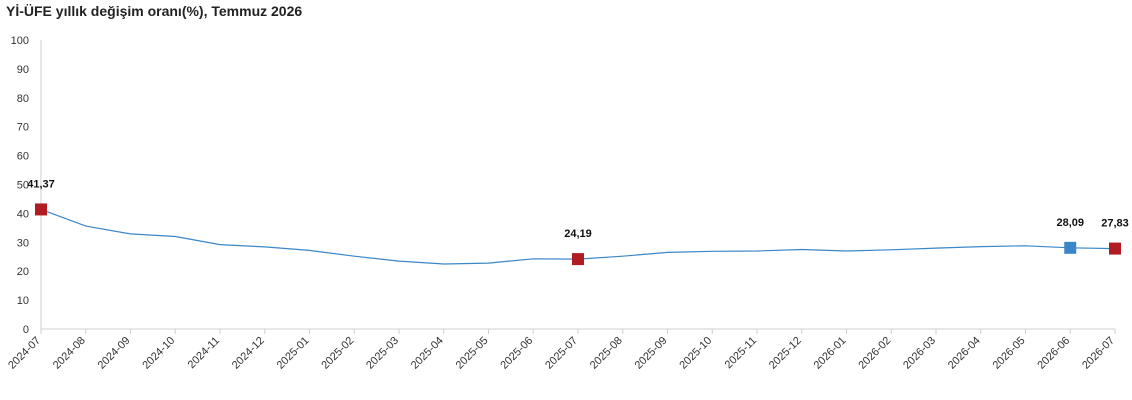  Describe the element at coordinates (23, 186) in the screenshot. I see `y-tick-label: 50` at that location.